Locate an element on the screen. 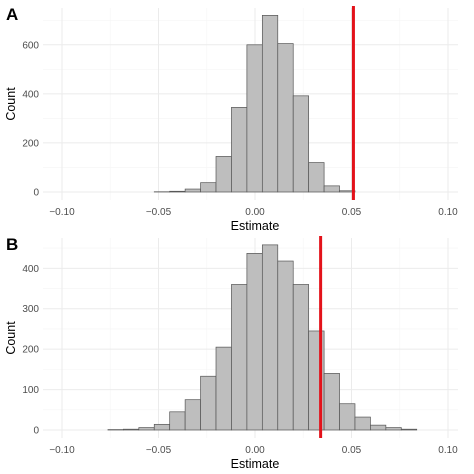 The height and width of the screenshot is (474, 474). panel-letter: A is located at coordinates (12, 14).